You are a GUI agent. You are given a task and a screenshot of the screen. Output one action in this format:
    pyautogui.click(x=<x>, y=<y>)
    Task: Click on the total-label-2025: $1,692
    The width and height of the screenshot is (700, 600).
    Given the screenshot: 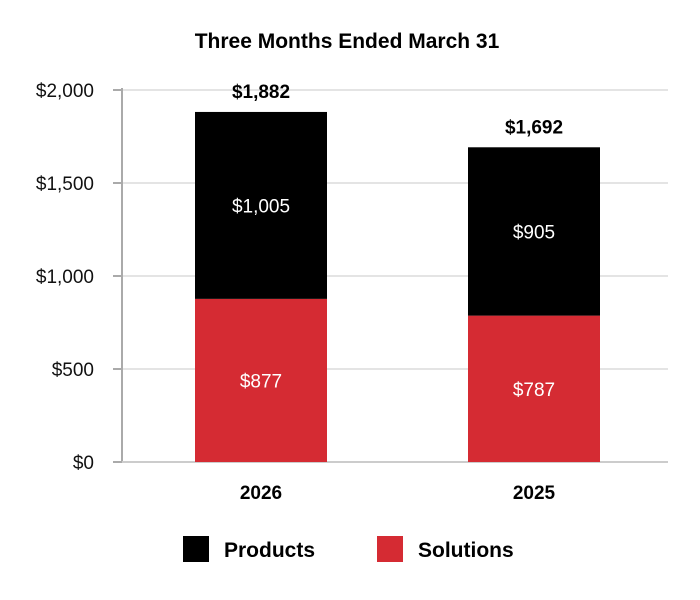 What is the action you would take?
    pyautogui.click(x=534, y=127)
    